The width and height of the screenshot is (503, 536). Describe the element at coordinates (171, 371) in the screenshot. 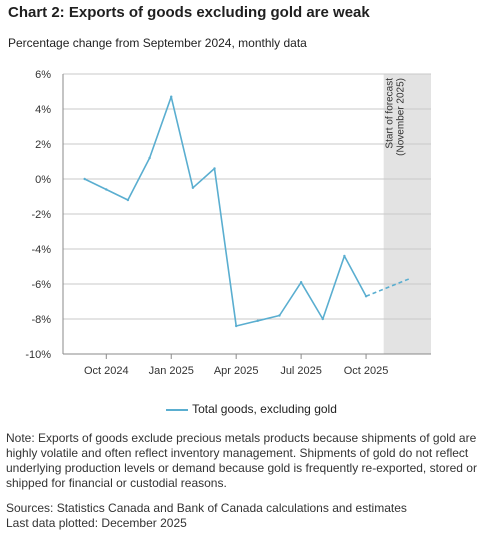

I see `x-tick-label: Jan 2025` at that location.